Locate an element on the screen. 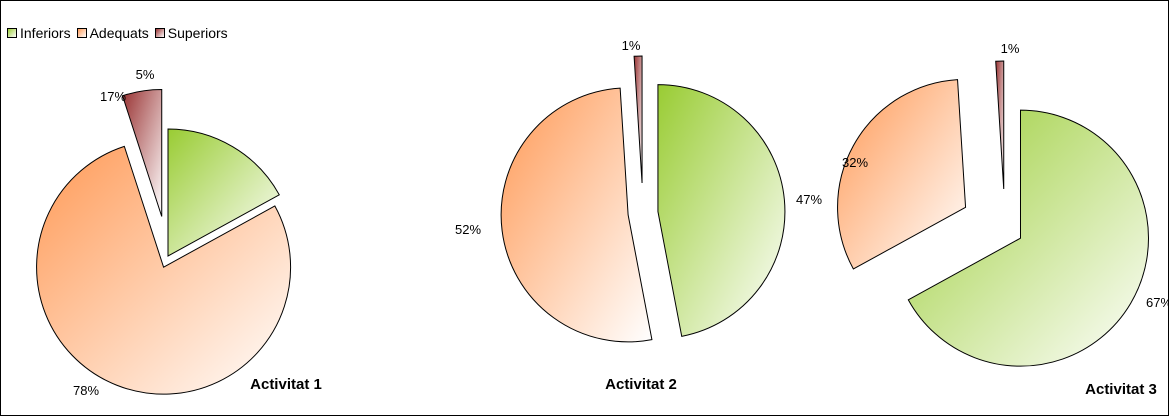 Image resolution: width=1169 pixels, height=416 pixels. activitat-2-label-inferiors: 47% is located at coordinates (809, 199).